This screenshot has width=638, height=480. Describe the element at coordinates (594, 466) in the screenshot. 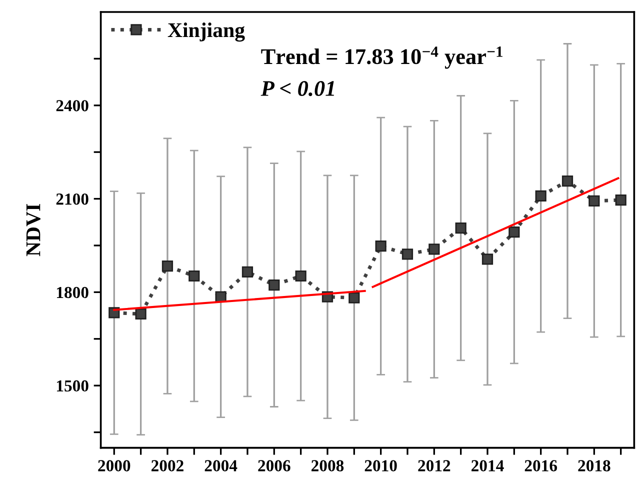

I see `x-tick-label: 2018` at that location.